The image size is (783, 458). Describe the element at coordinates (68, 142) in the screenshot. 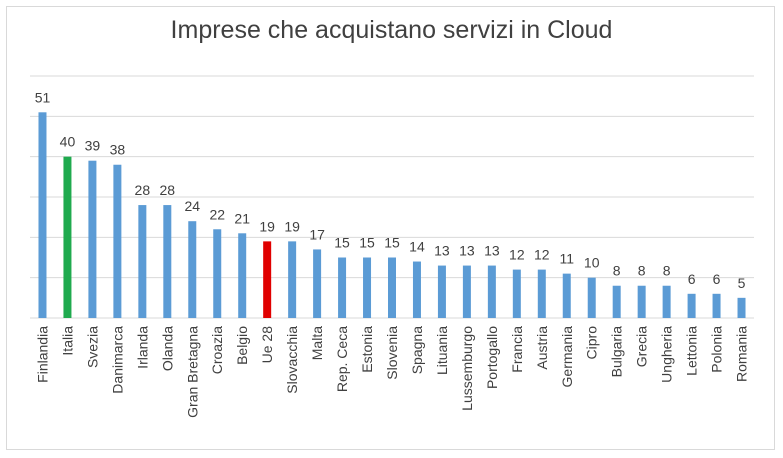

I see `data-label: 40` at that location.